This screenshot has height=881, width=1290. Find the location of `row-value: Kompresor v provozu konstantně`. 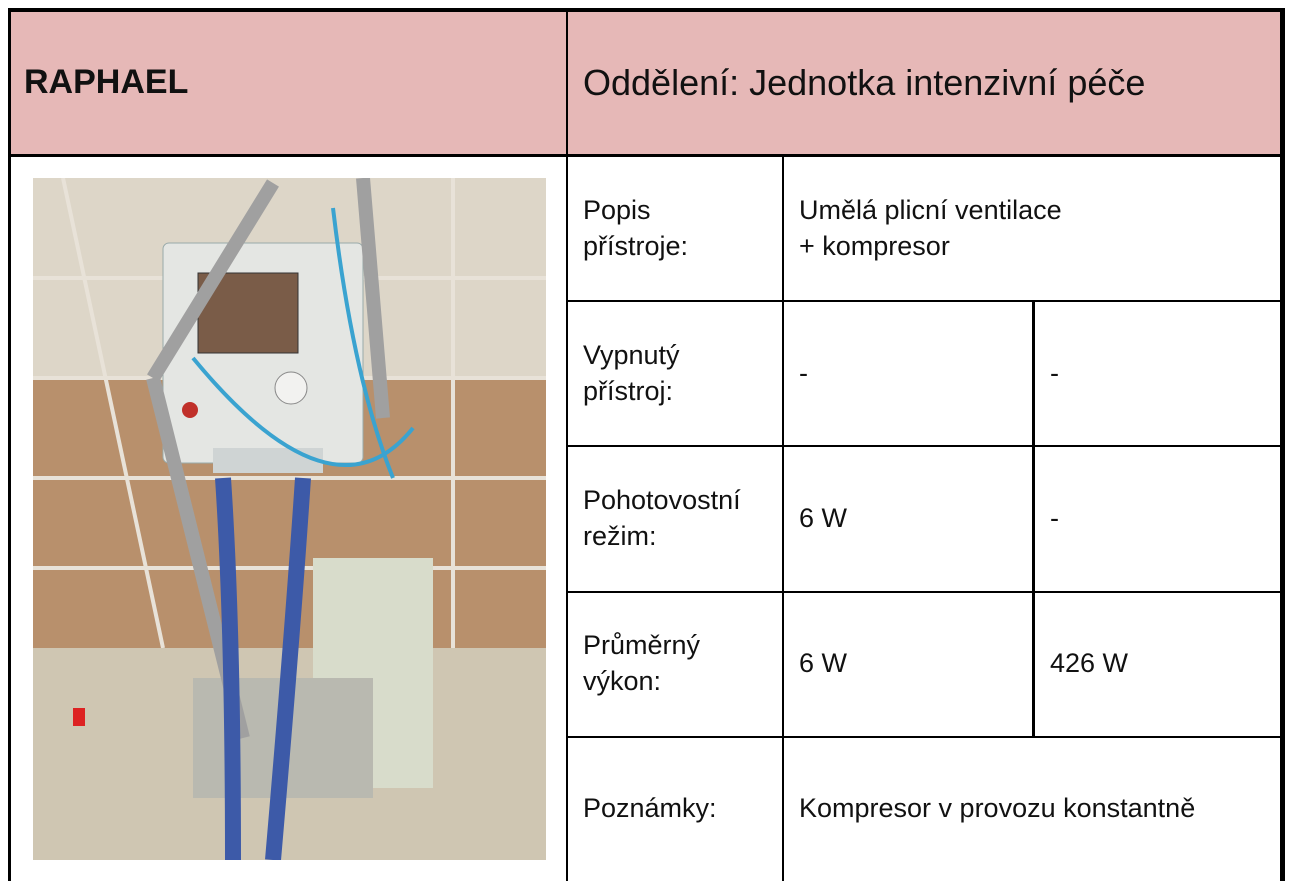

row-value: Kompresor v provozu konstantně is located at coordinates (997, 808).